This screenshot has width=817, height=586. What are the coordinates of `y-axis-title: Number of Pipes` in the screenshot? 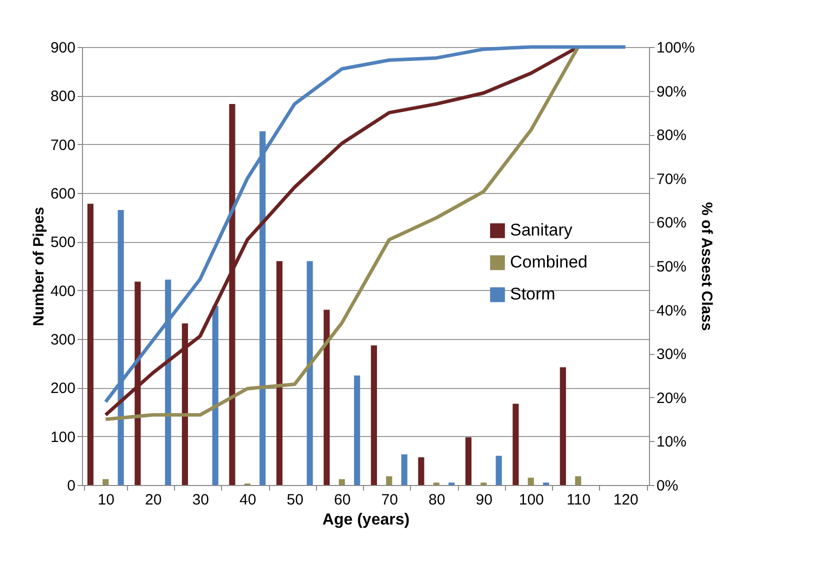 It's located at (39, 266).